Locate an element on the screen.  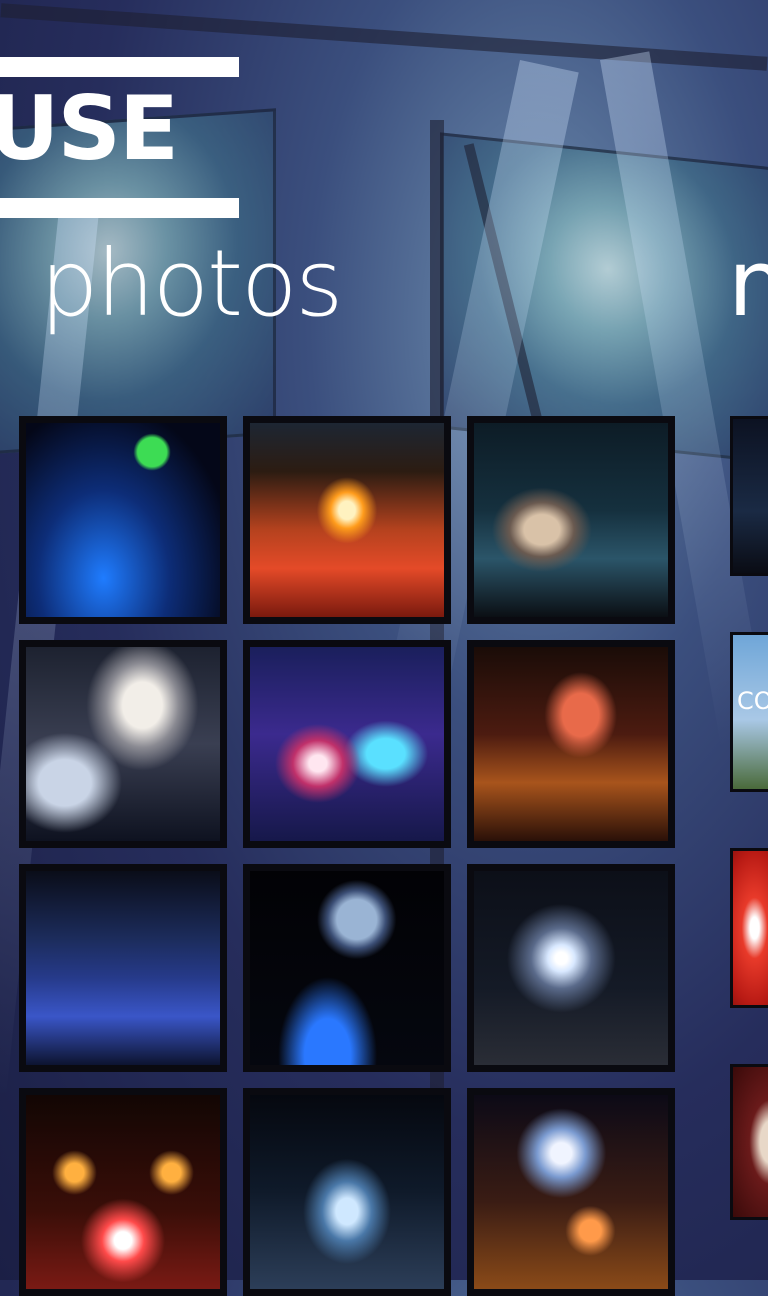
logo-text: USE is located at coordinates (88, 129).